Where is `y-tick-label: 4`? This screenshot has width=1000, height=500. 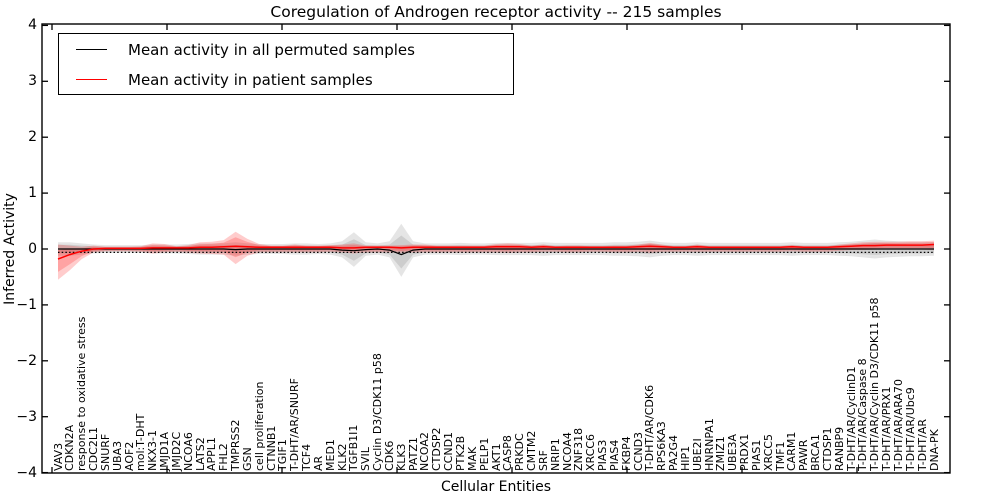 y-tick-label: 4 is located at coordinates (32, 25).